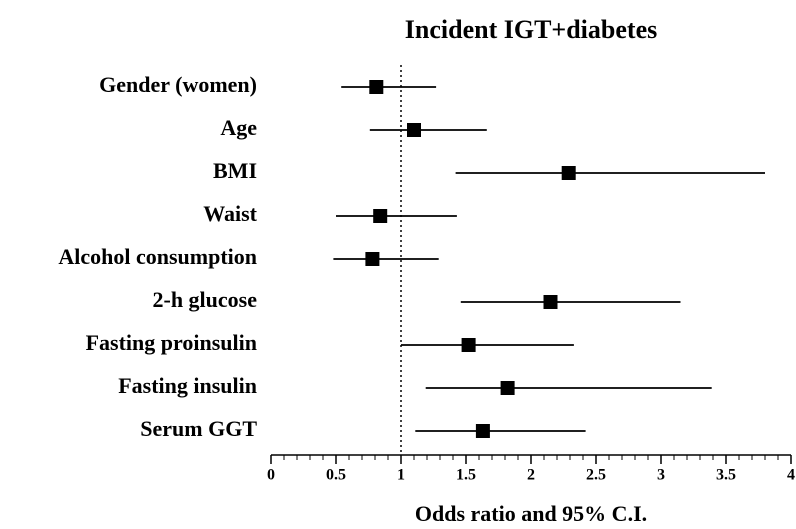 The height and width of the screenshot is (529, 796). What do you see at coordinates (531, 513) in the screenshot?
I see `x-axis-label: Odds ratio and 95% C.I.` at bounding box center [531, 513].